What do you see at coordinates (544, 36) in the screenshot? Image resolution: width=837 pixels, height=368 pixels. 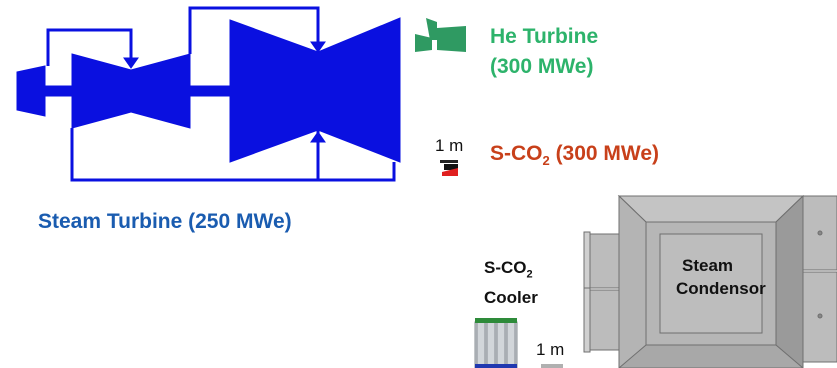 I see `he-turbine-label-line1: He Turbine` at bounding box center [544, 36].